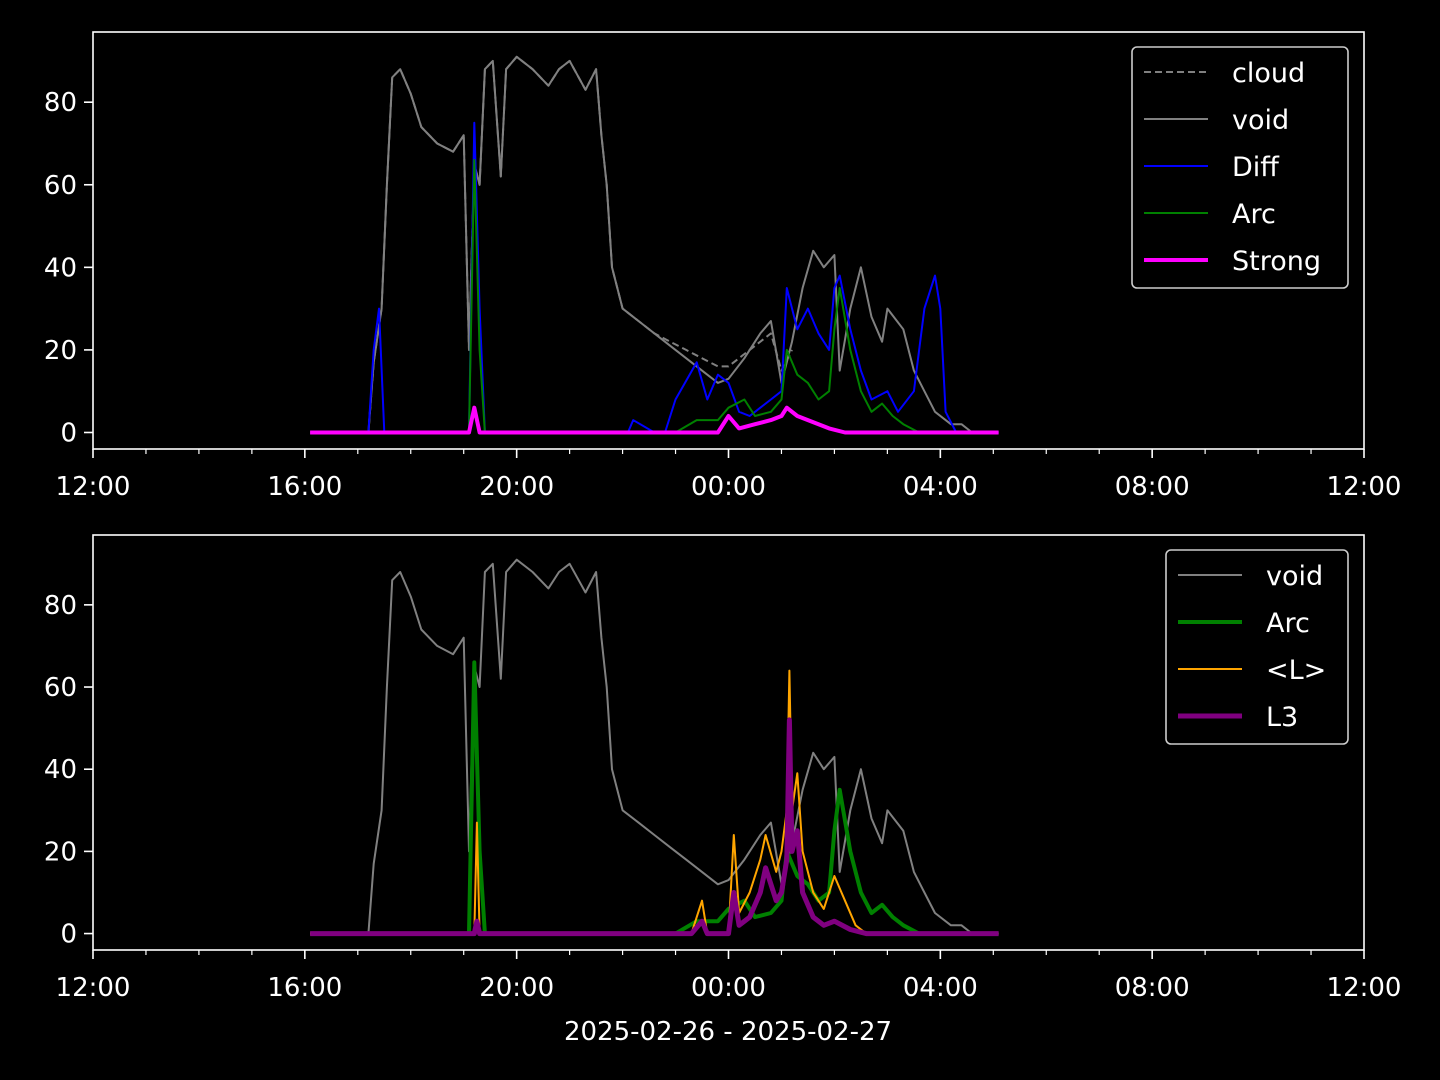 This screenshot has height=1080, width=1440. I want to click on series-line-strong, so click(654, 420).